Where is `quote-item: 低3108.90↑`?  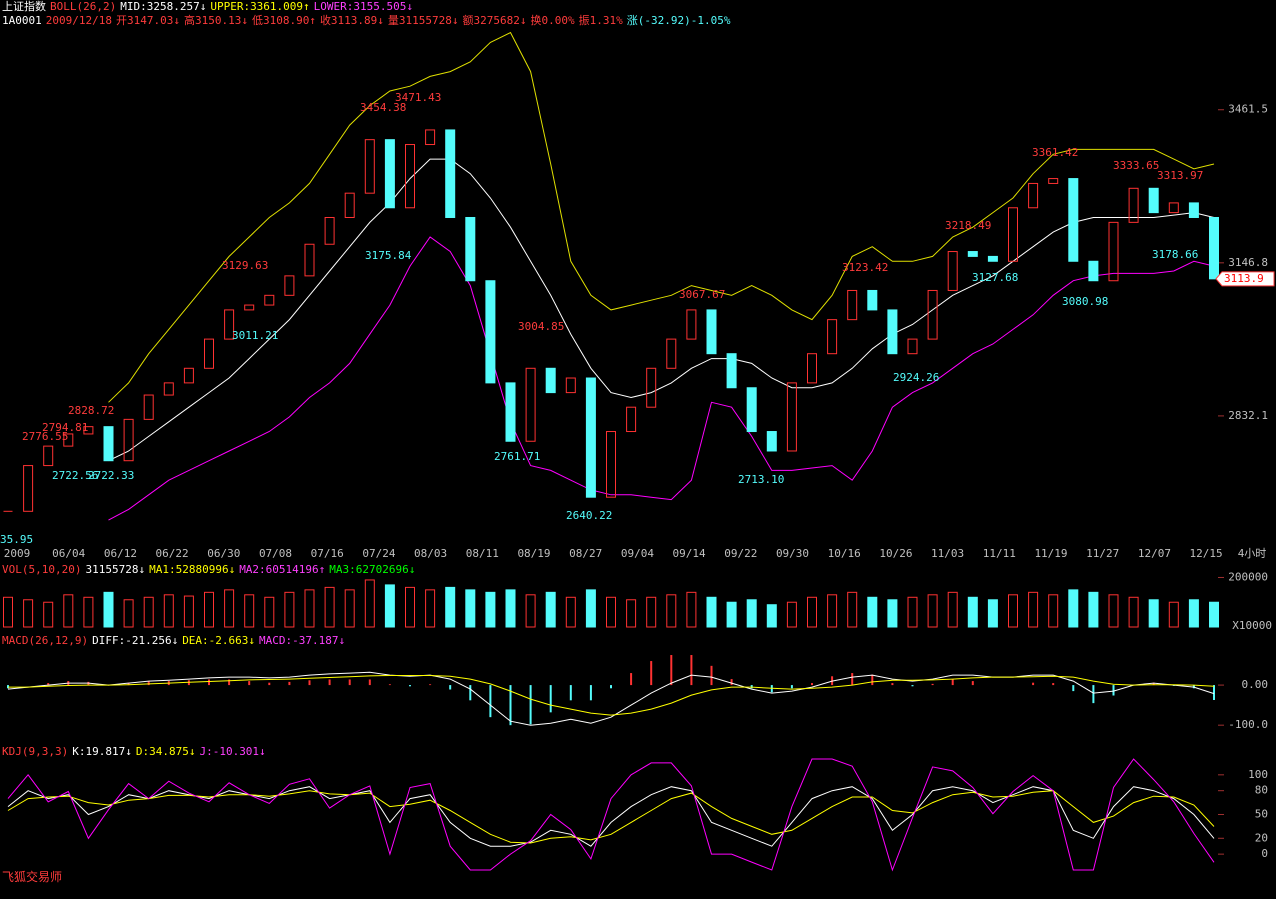
quote-item: 低3108.90↑ is located at coordinates (283, 20).